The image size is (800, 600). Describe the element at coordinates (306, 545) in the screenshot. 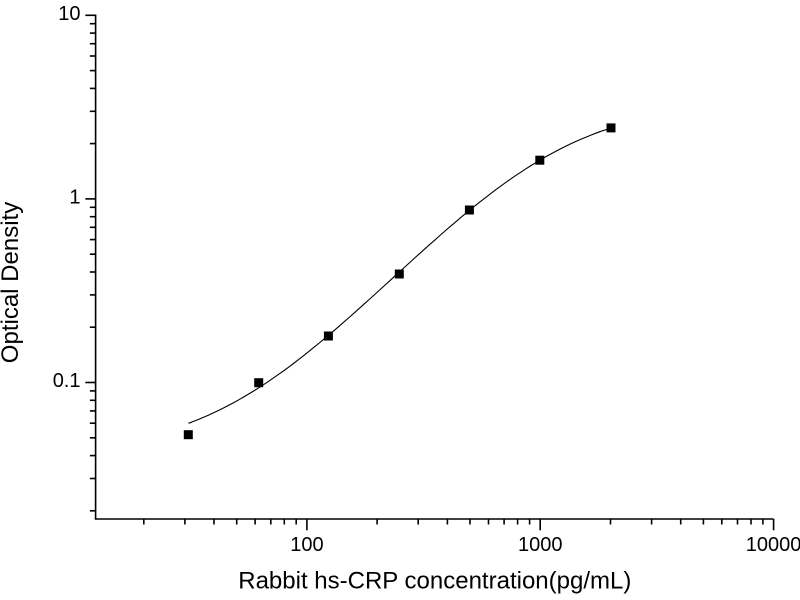

I see `svg-text: 100` at that location.